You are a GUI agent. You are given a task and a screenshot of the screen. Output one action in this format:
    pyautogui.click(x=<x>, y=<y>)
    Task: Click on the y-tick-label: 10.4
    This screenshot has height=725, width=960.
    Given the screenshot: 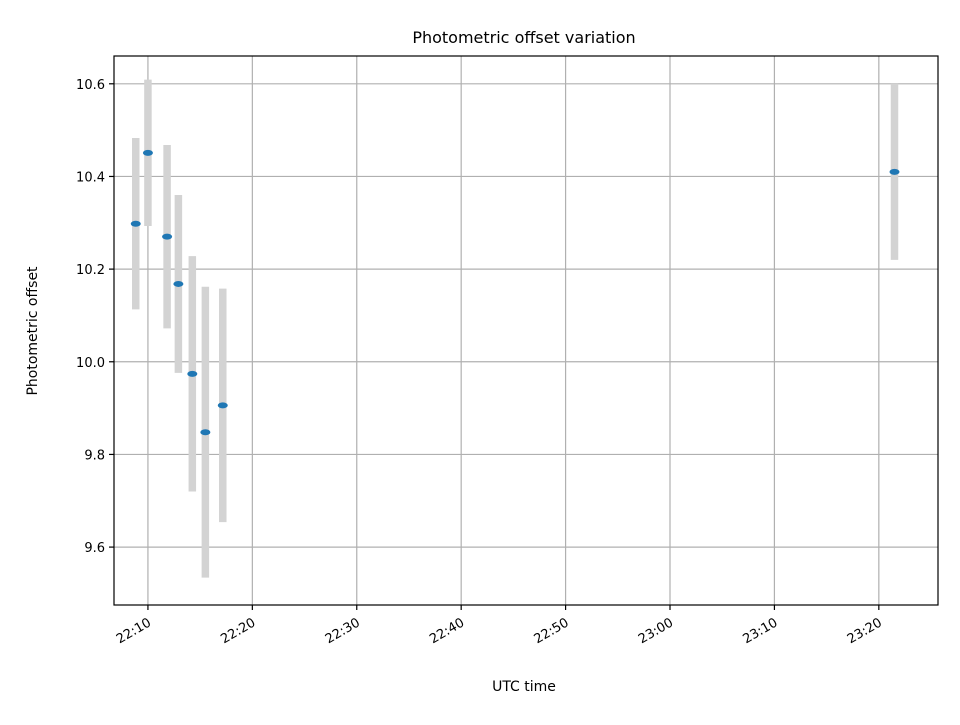 What is the action you would take?
    pyautogui.click(x=90, y=177)
    